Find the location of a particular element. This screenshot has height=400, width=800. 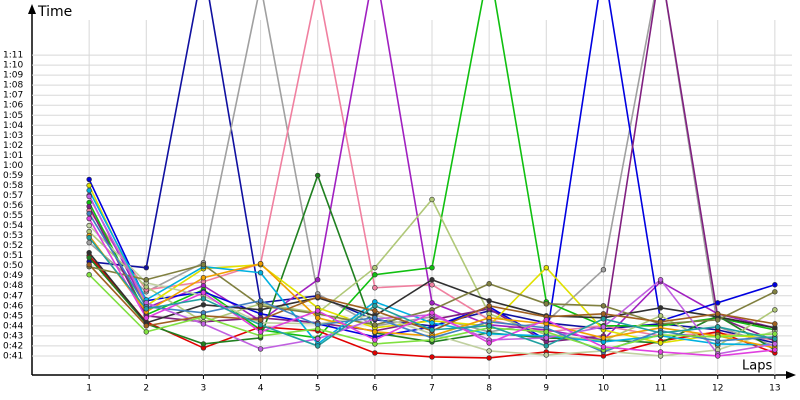

y-tick-label: 1:11 is located at coordinates (13, 56).